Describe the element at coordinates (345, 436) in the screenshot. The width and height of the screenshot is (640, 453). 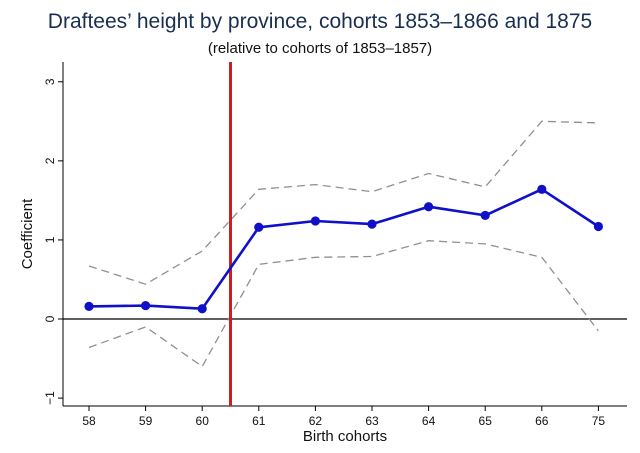
I see `x-axis-label: Birth cohorts` at that location.